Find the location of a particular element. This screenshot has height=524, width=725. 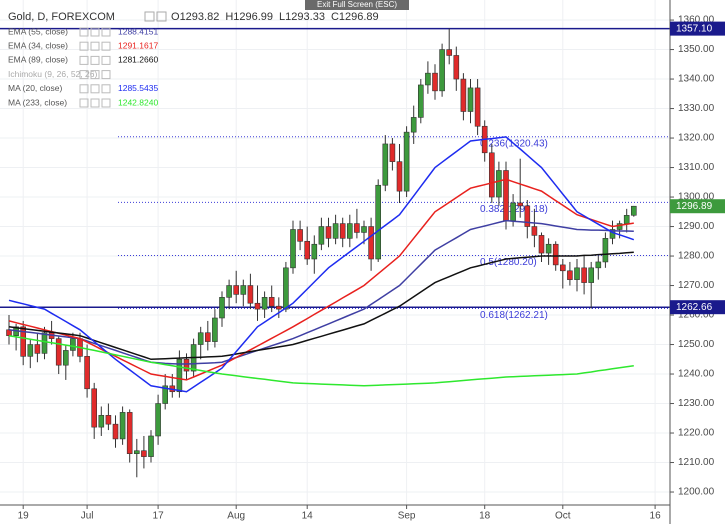

y-tick-label: 1220.00 is located at coordinates (696, 433).